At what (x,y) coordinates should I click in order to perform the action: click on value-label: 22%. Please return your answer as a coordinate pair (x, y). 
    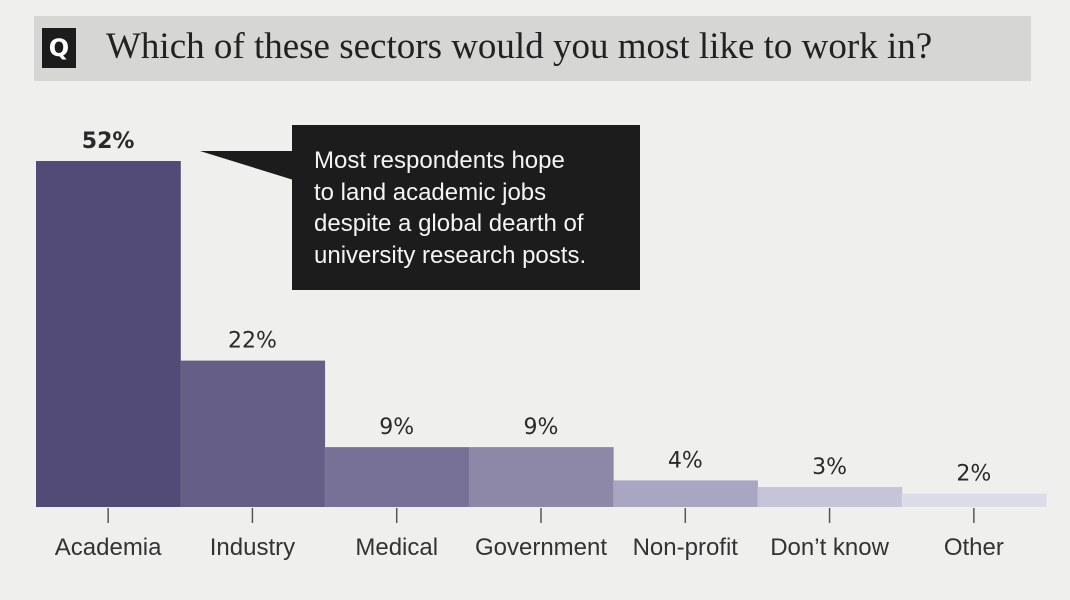
    Looking at the image, I should click on (252, 341).